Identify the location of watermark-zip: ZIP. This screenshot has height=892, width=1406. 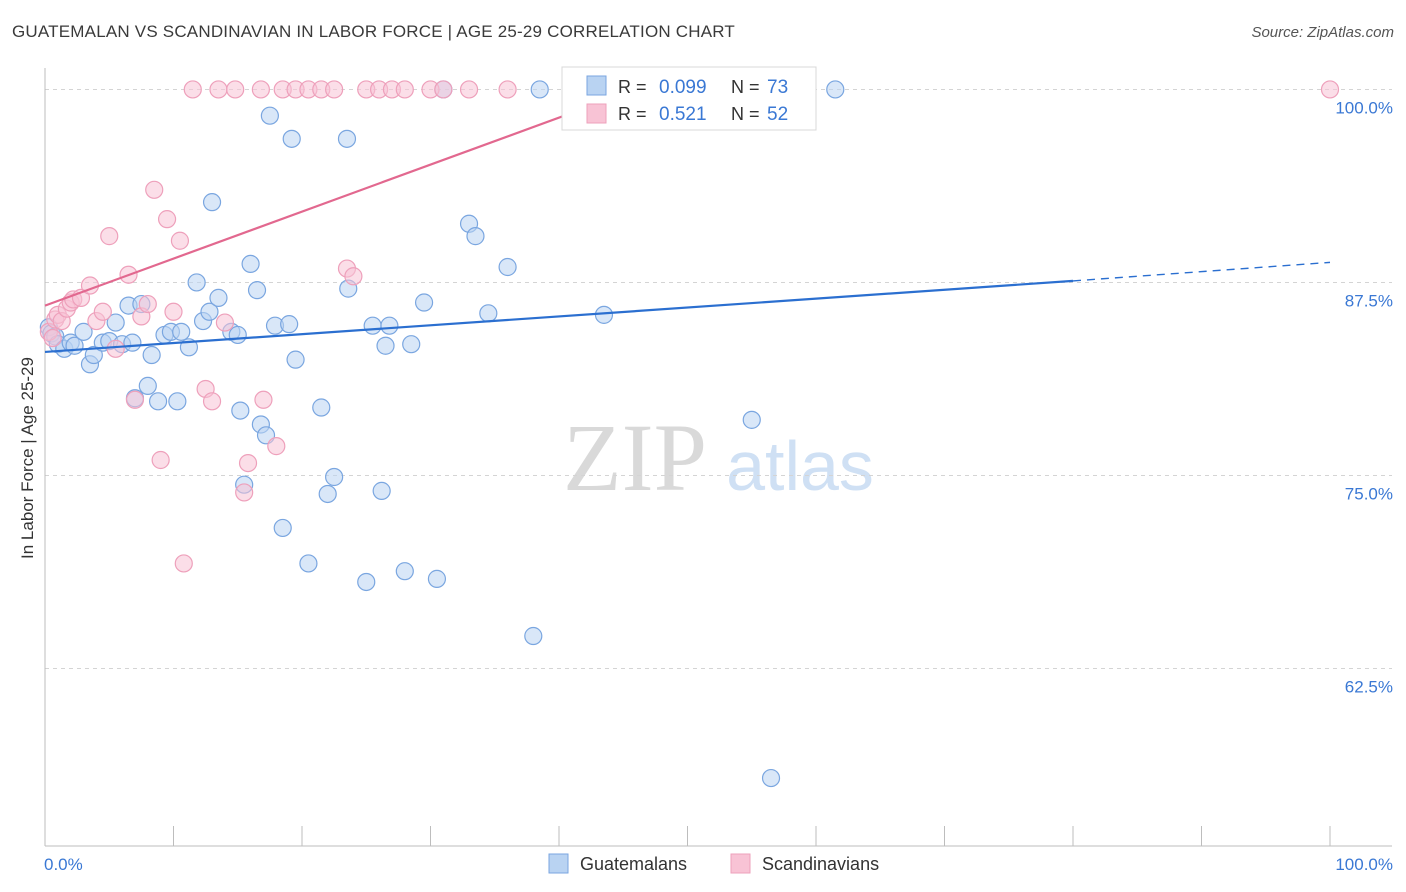
(635, 457).